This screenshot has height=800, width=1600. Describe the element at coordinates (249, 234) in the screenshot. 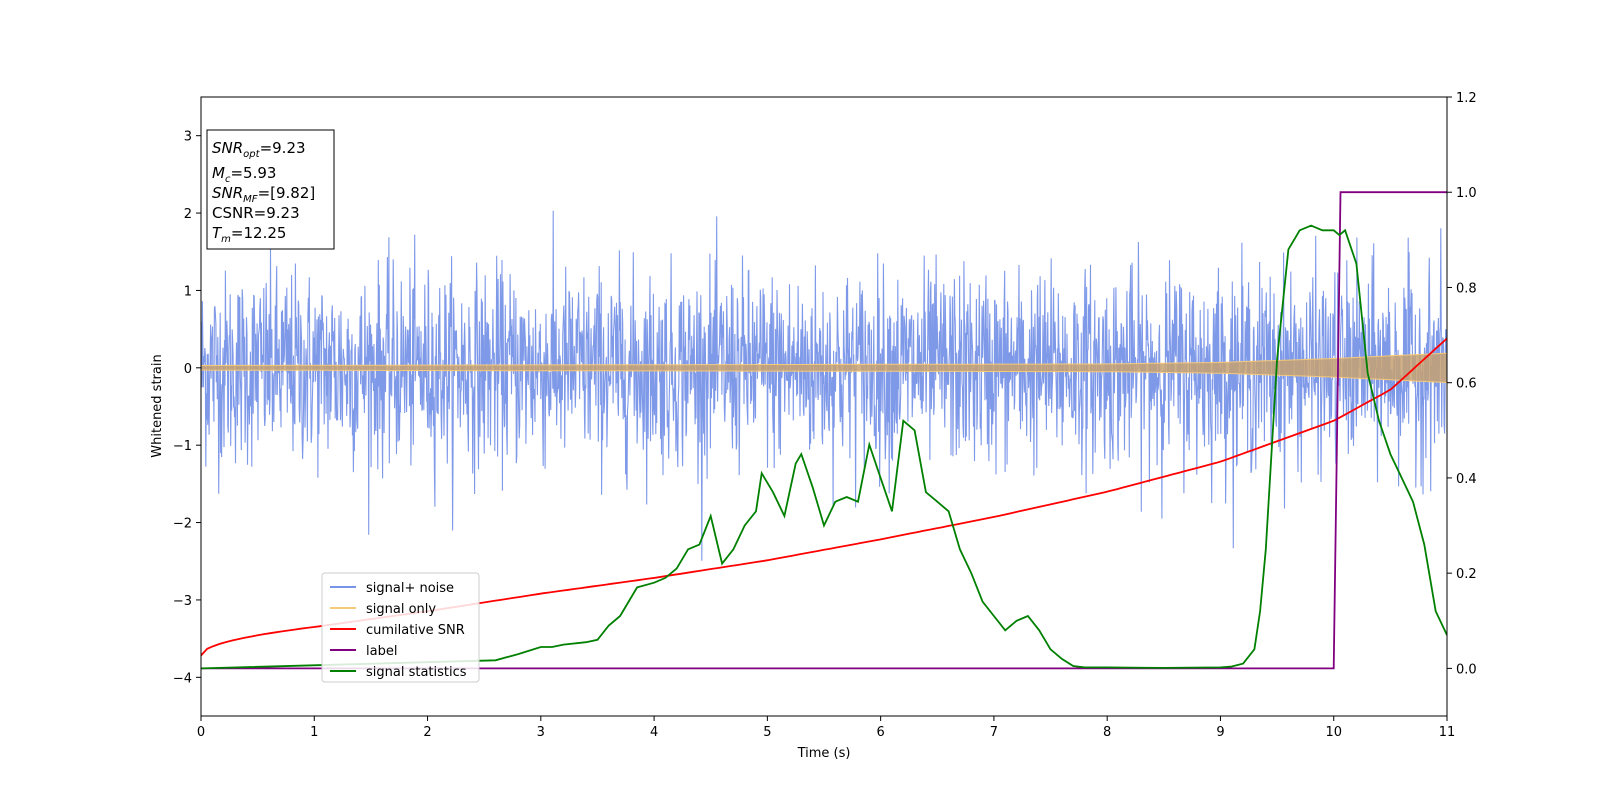

I see `annotation-line: Tm=12.25` at that location.